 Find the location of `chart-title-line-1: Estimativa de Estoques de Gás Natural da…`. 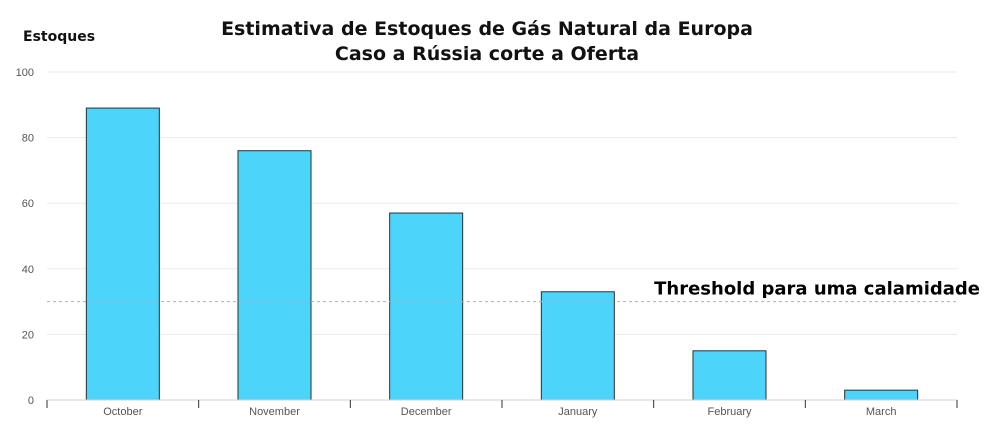

chart-title-line-1: Estimativa de Estoques de Gás Natural da… is located at coordinates (487, 29).